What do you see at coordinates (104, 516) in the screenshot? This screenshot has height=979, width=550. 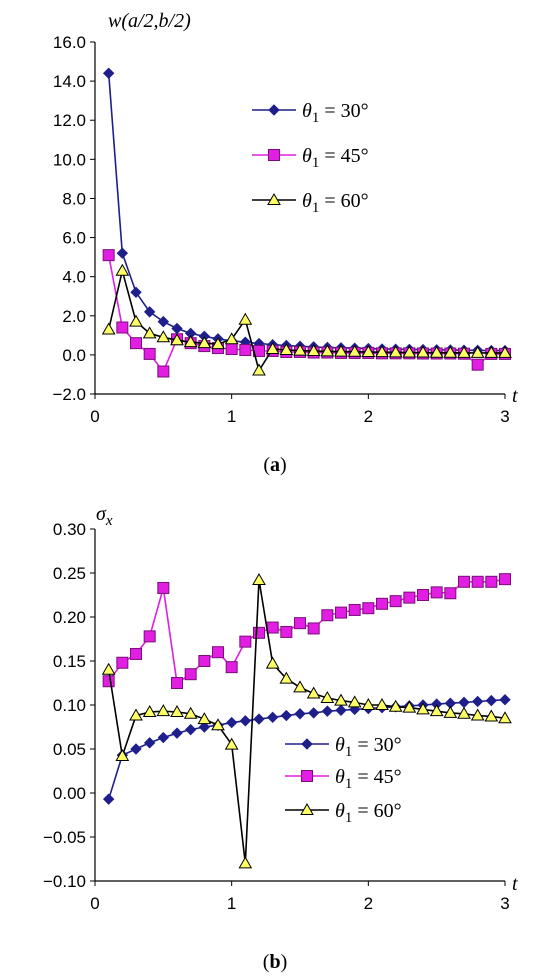 I see `y-axis-label: σx` at bounding box center [104, 516].